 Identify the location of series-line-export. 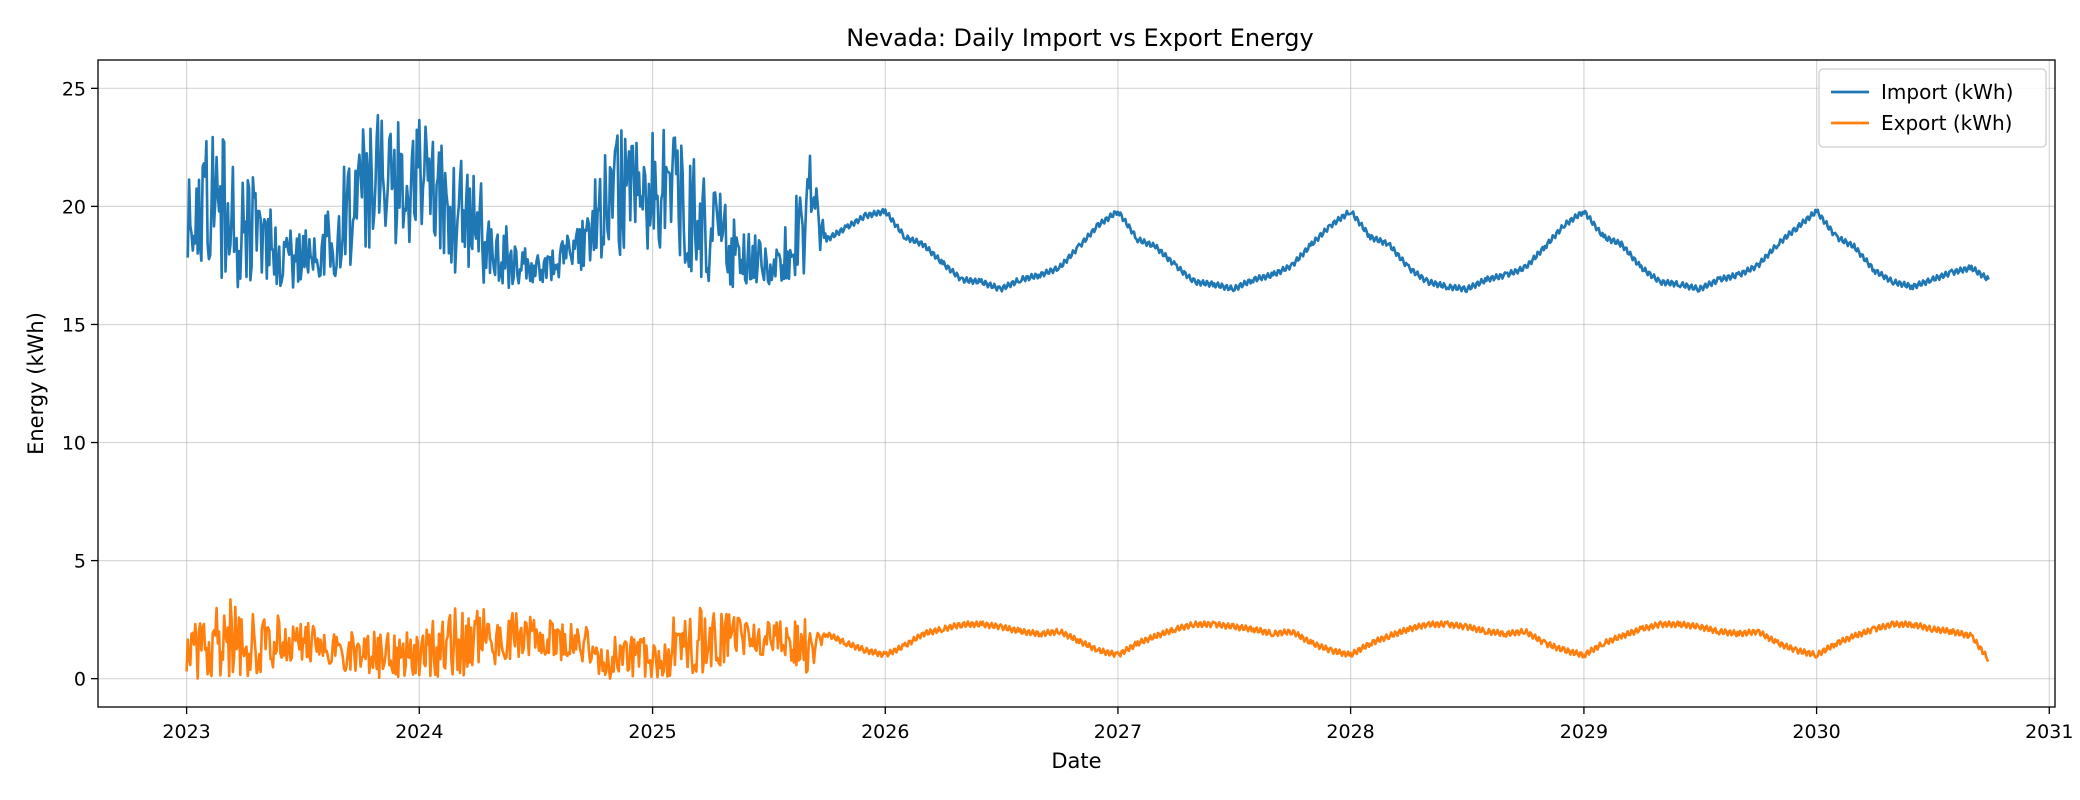
(1087, 639).